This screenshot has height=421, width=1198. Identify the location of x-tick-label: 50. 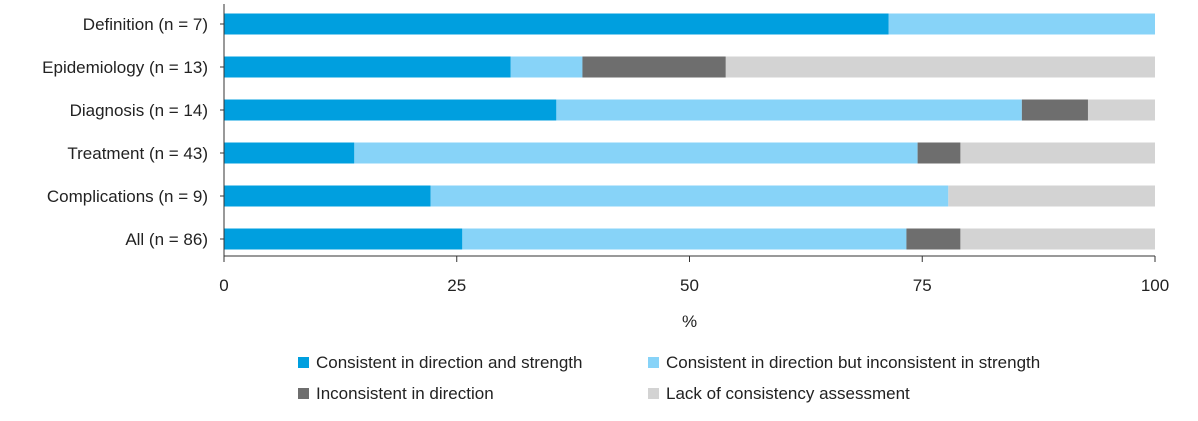
(689, 285).